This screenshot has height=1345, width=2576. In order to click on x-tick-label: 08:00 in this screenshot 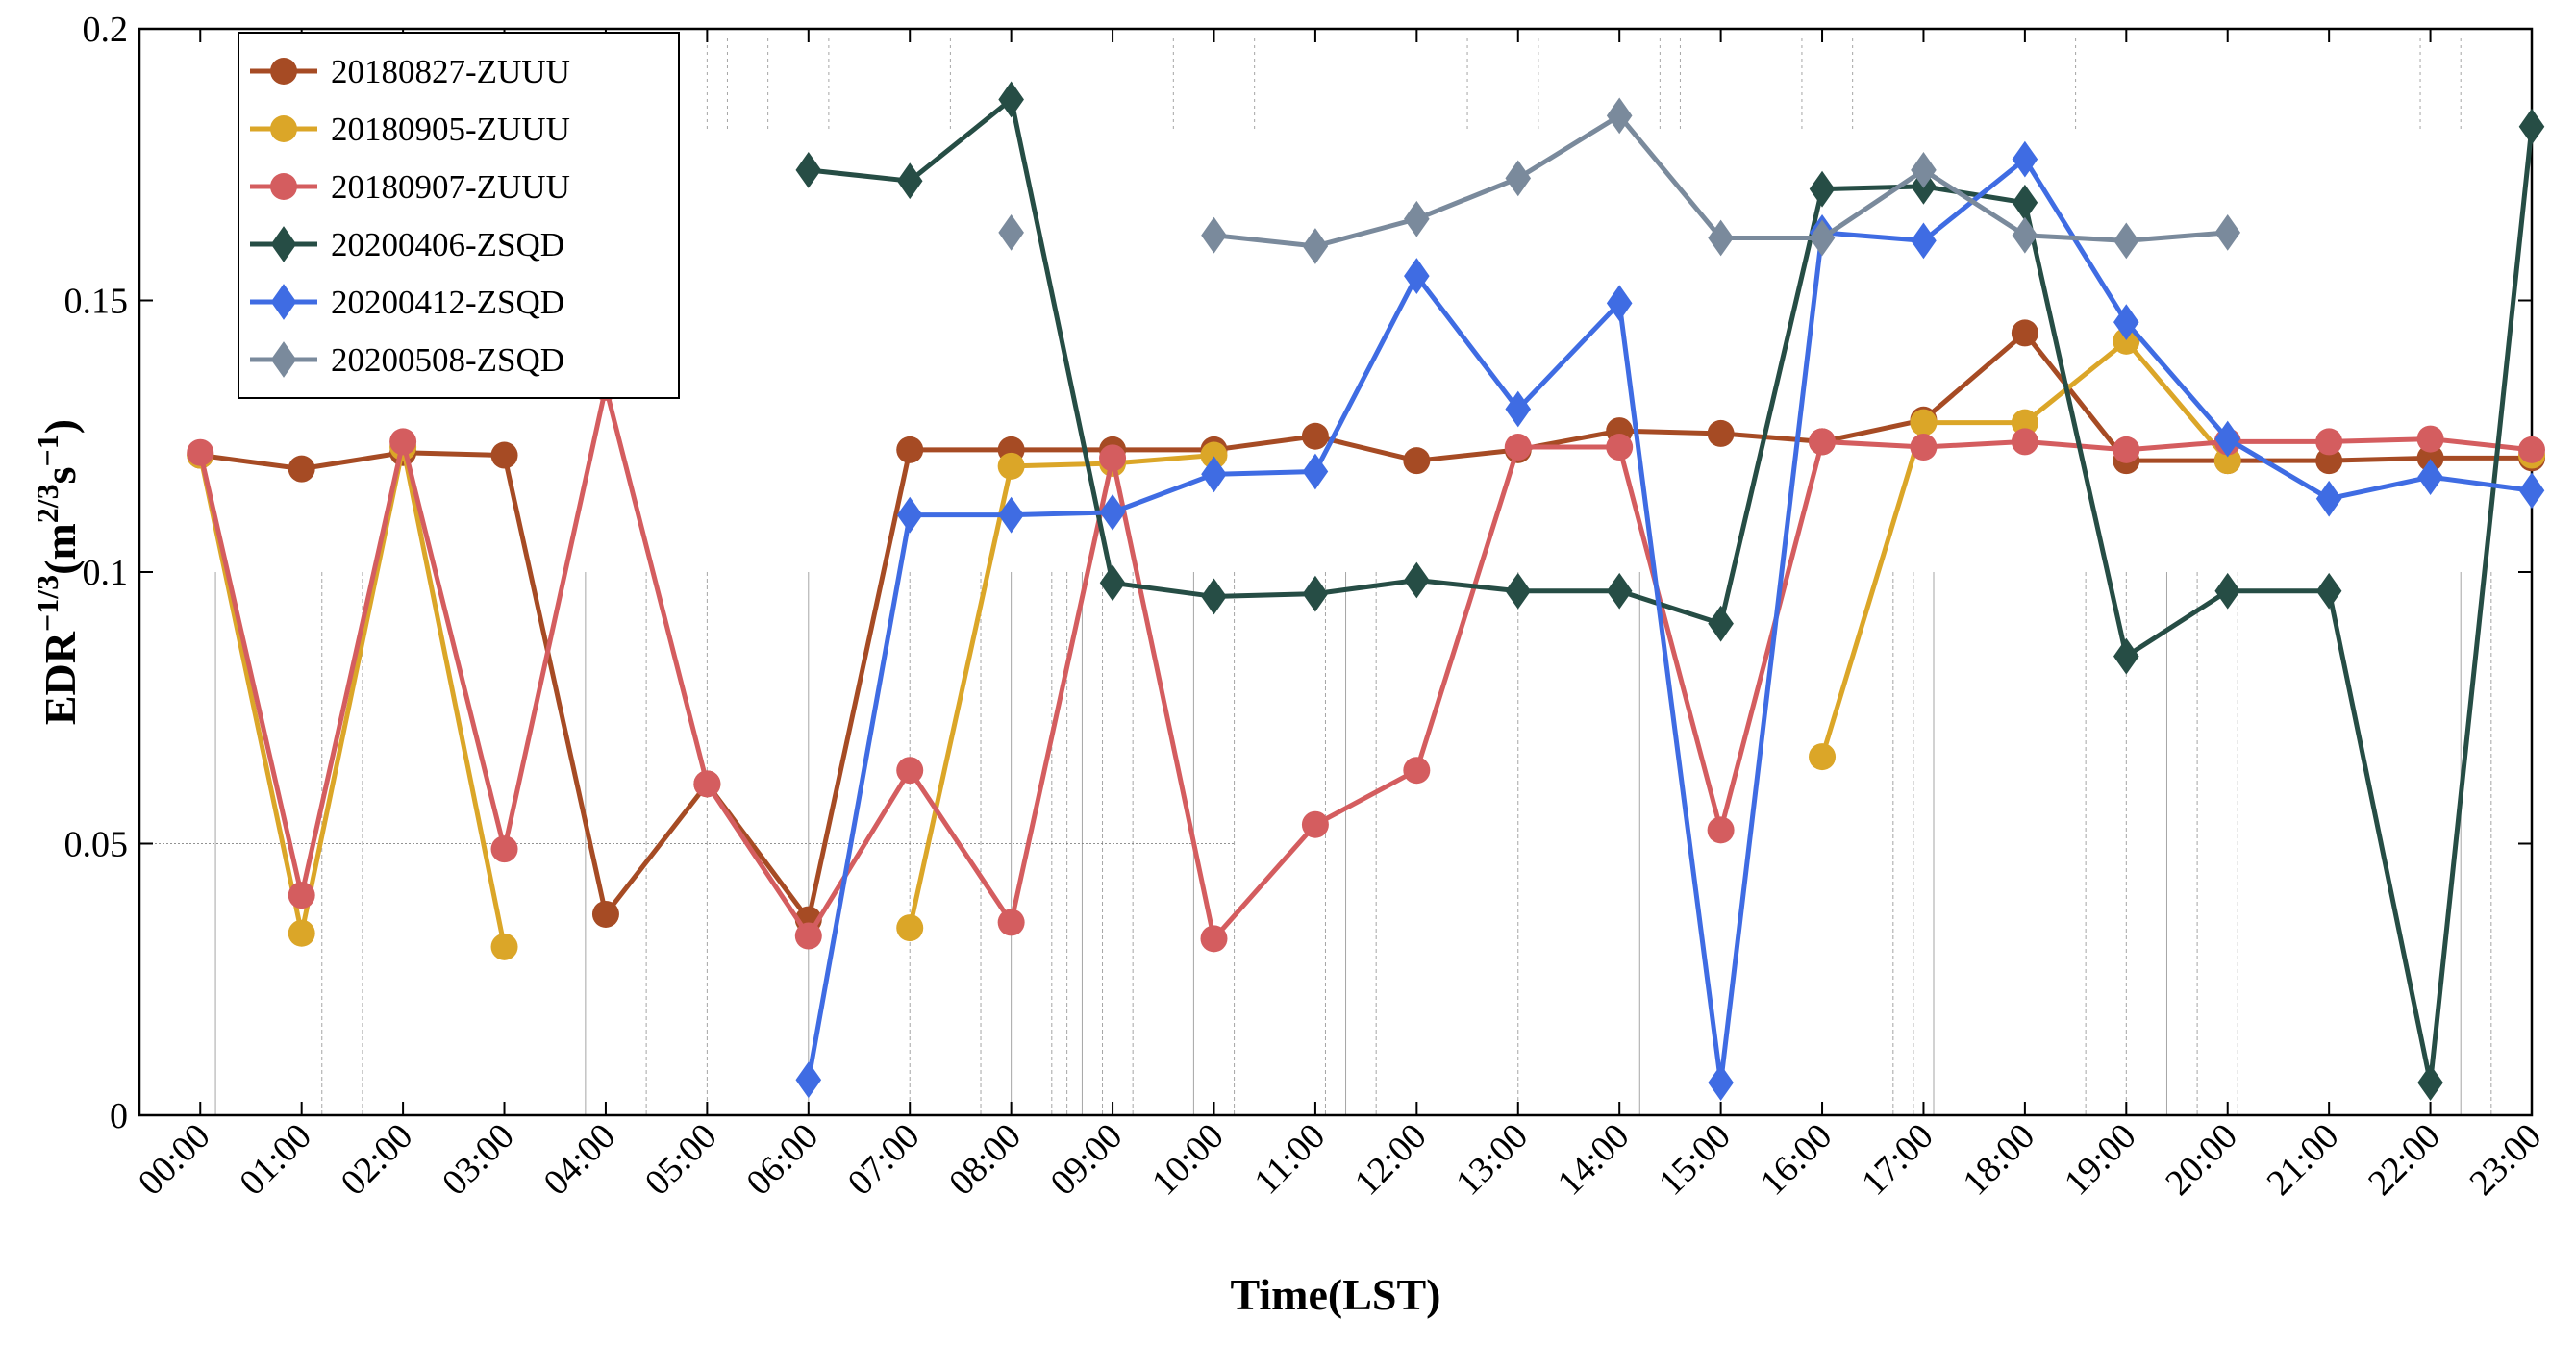, I will do `click(985, 1160)`.